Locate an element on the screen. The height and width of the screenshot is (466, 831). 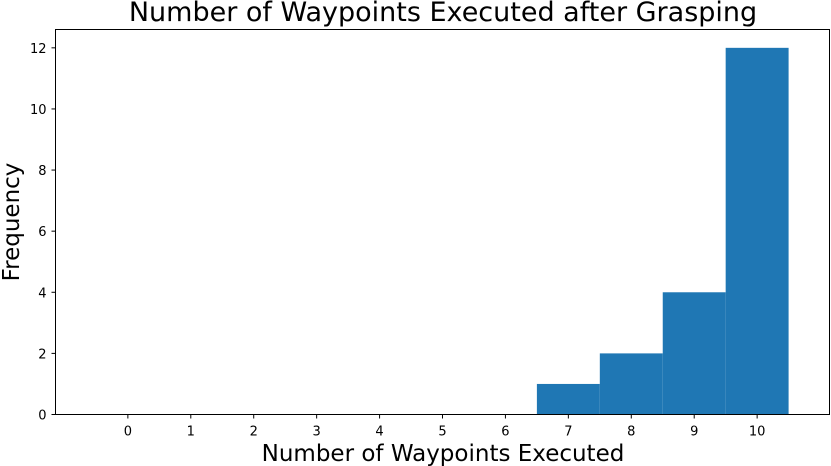
x-axis-label: Number of Waypoints Executed is located at coordinates (443, 453).